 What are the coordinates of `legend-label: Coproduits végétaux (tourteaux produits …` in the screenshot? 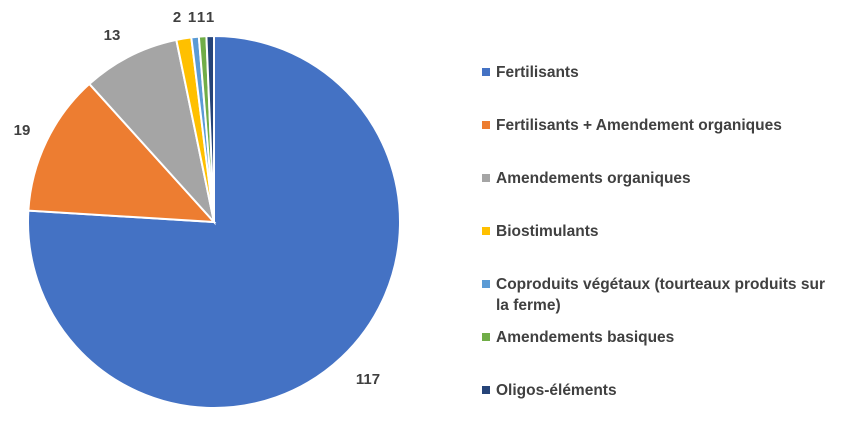 It's located at (660, 295).